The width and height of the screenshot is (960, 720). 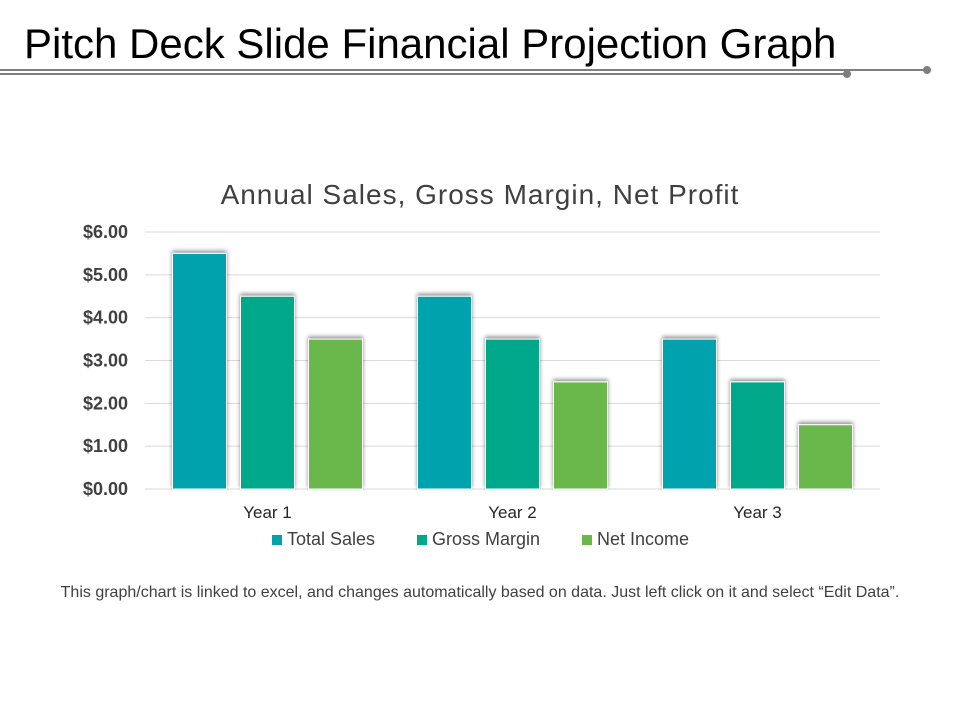 What do you see at coordinates (105, 446) in the screenshot?
I see `y-tick-label: $1.00` at bounding box center [105, 446].